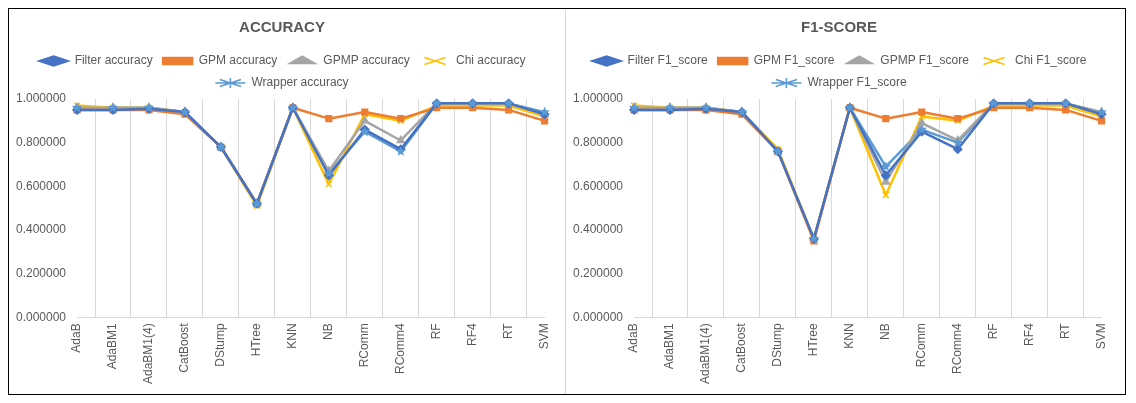 The width and height of the screenshot is (1136, 403). Describe the element at coordinates (794, 60) in the screenshot. I see `legend-label: GPM F1_score` at that location.